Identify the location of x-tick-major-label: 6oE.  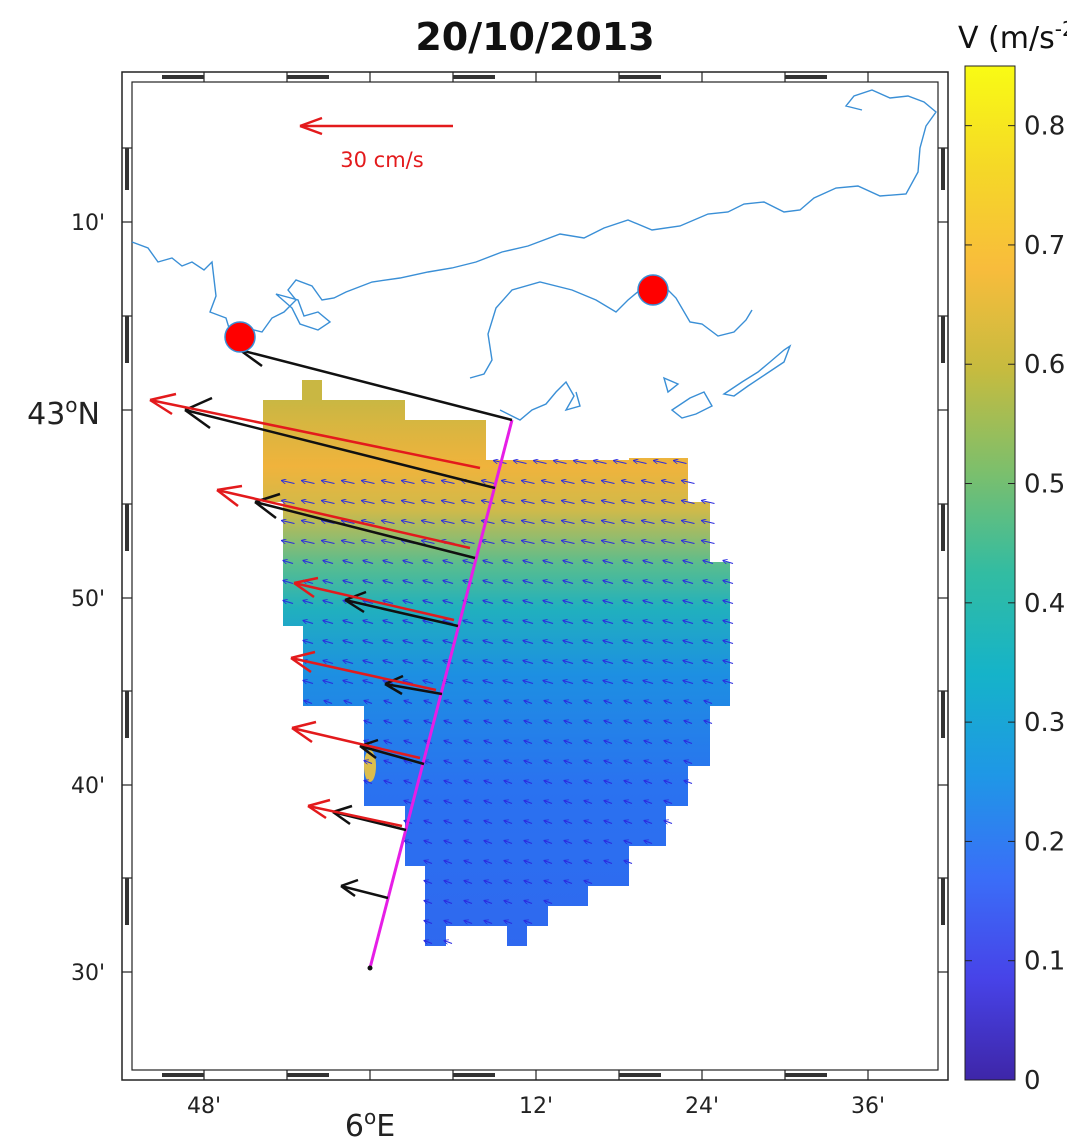
(370, 1122).